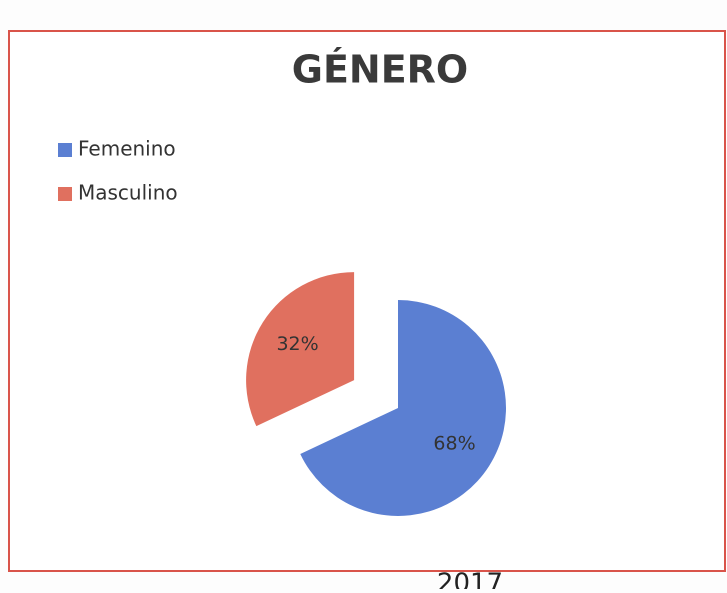 This screenshot has width=727, height=593. I want to click on chart-title: GÉNERO, so click(380, 70).